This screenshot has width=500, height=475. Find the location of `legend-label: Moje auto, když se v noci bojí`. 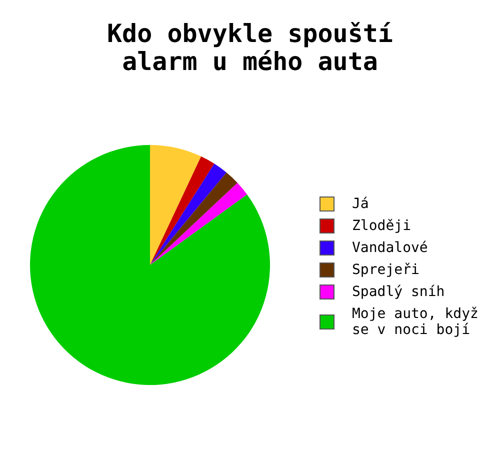

legend-label: Moje auto, když se v noci bojí is located at coordinates (415, 322).